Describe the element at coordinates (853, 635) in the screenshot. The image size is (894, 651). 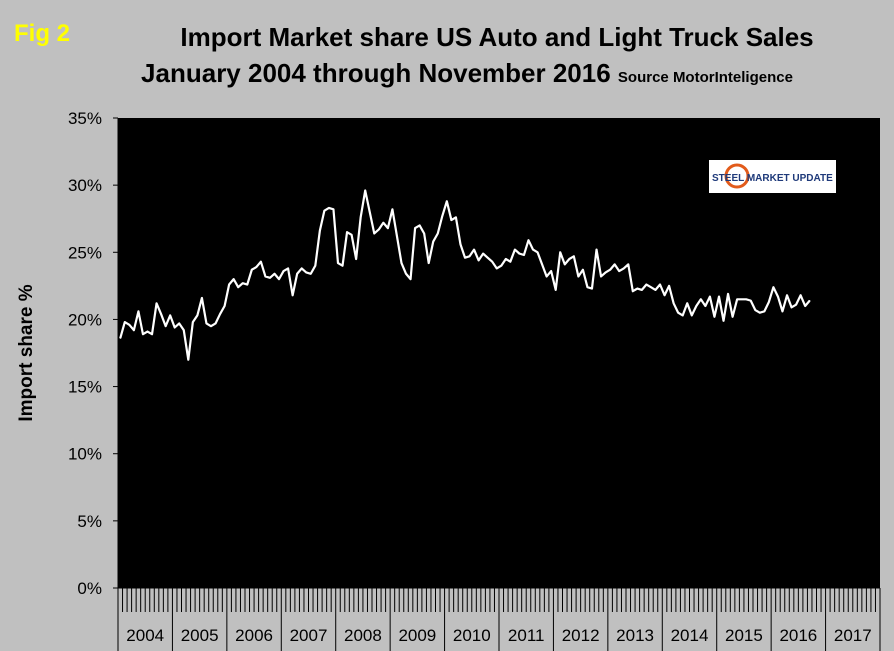
I see `x-year-label: 2017` at that location.